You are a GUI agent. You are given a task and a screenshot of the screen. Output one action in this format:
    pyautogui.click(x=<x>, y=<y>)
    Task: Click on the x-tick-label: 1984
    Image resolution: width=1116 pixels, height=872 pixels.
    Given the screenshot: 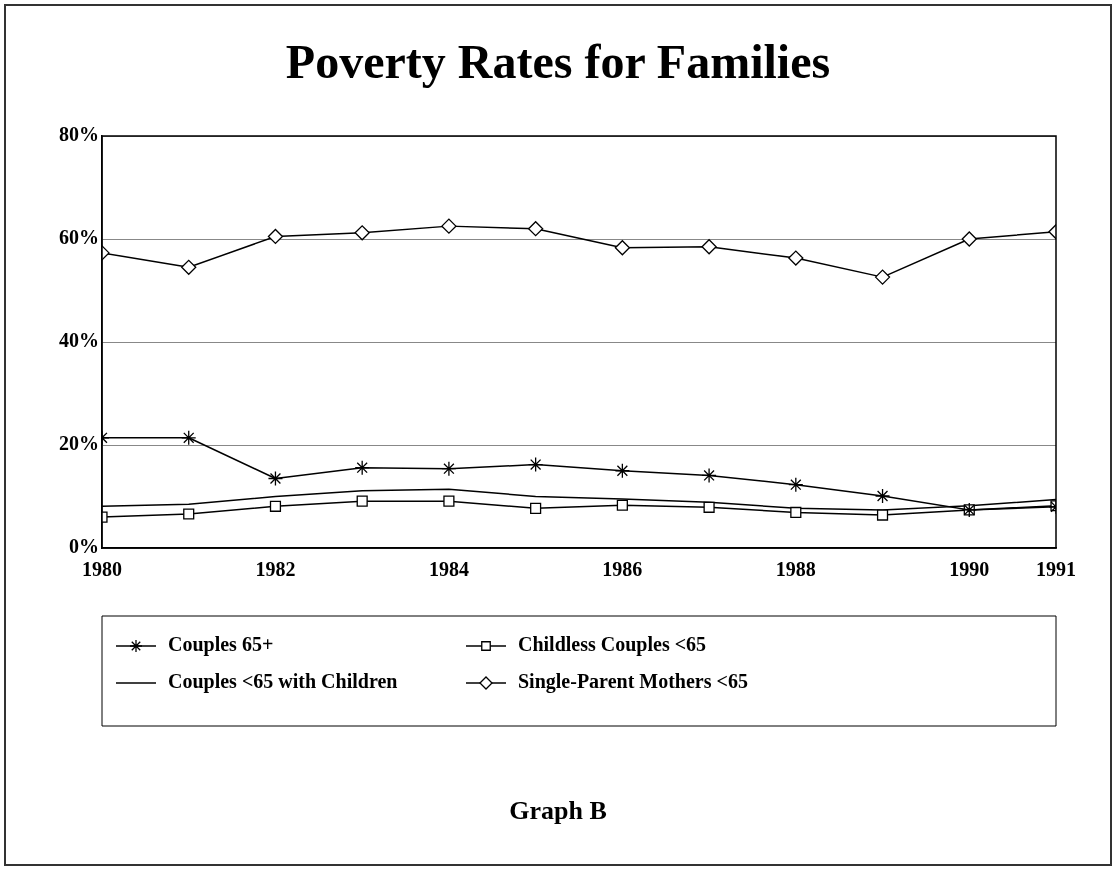 What is the action you would take?
    pyautogui.click(x=448, y=569)
    